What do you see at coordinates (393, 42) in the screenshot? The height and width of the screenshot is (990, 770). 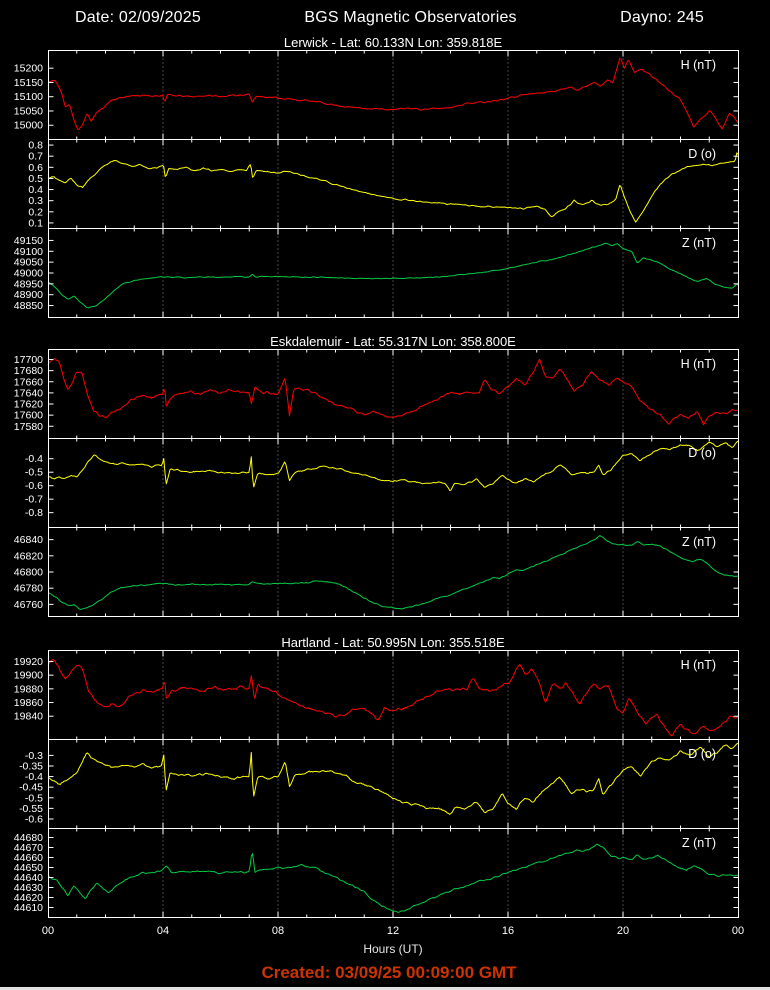 I see `panel-title-lerwick: Lerwick - Lat: 60.133N Lon: 359.818E` at bounding box center [393, 42].